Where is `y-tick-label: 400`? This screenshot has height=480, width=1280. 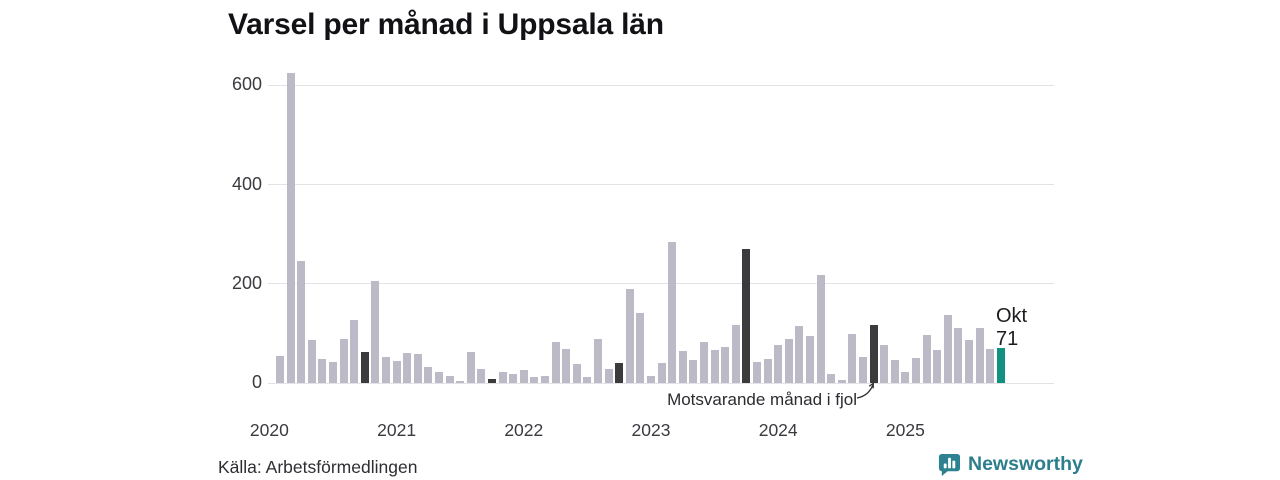 y-tick-label: 400 is located at coordinates (246, 183).